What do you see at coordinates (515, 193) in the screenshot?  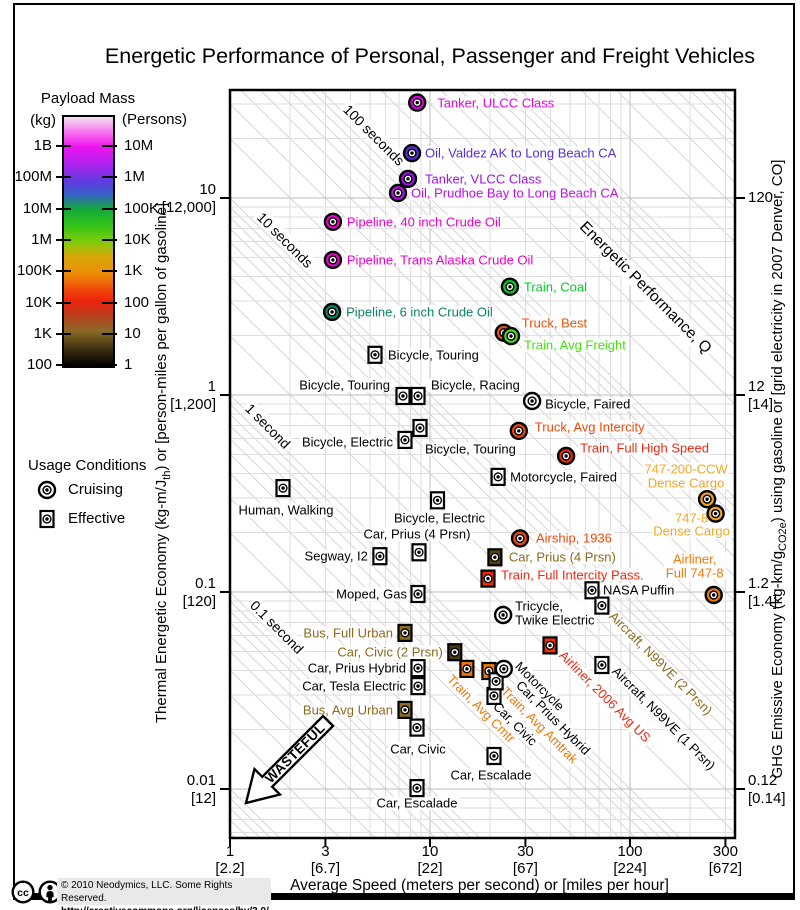 I see `data-point-label: Oil, Prudhoe Bay to Long Beach CA` at bounding box center [515, 193].